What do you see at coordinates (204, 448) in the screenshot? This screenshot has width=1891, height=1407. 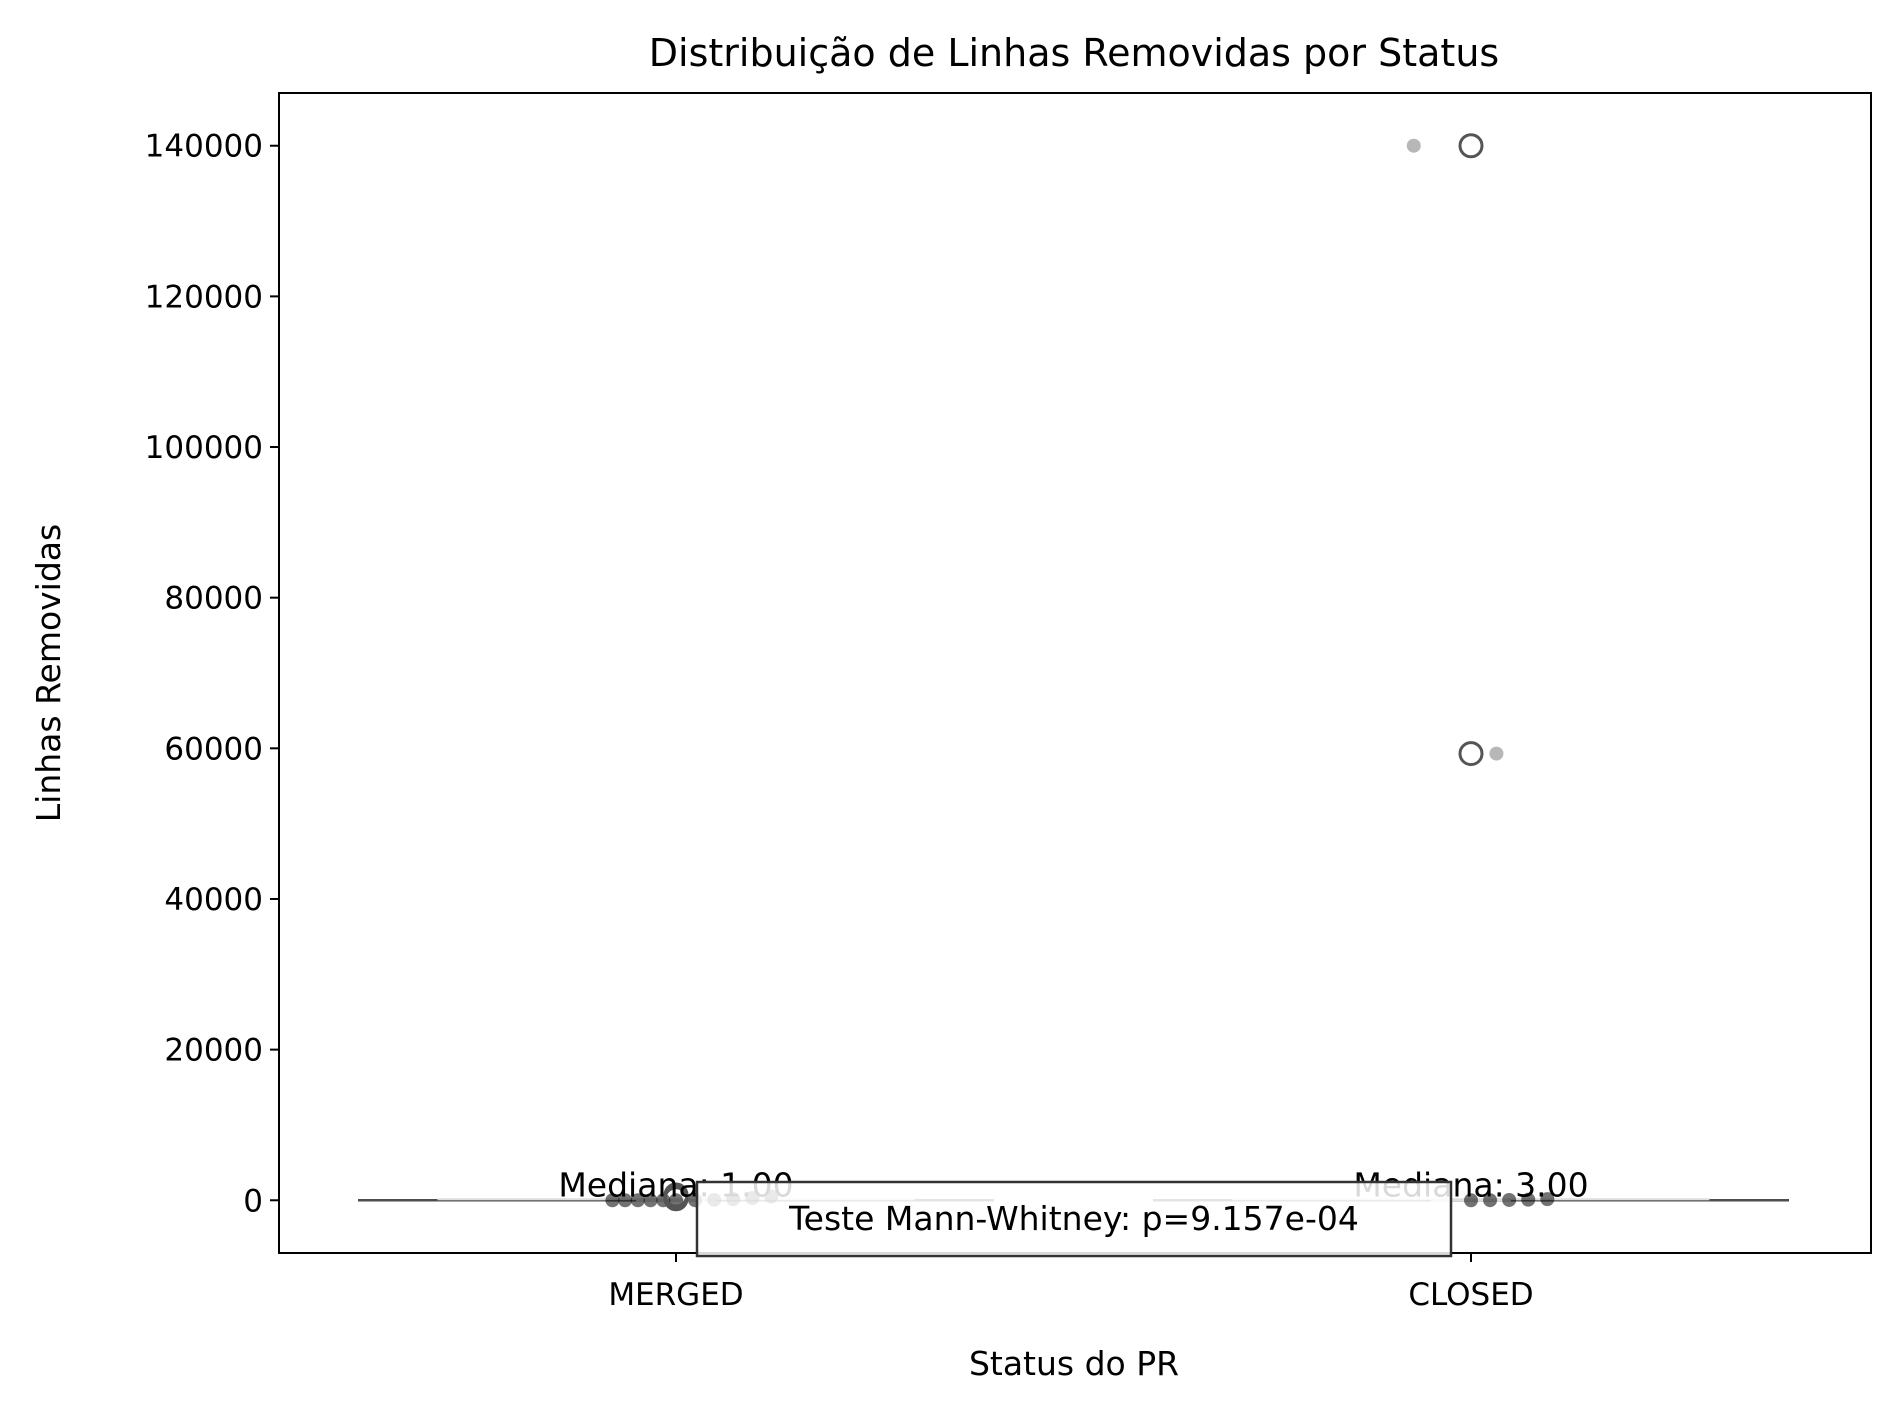 I see `y-tick-label: 100000` at bounding box center [204, 448].